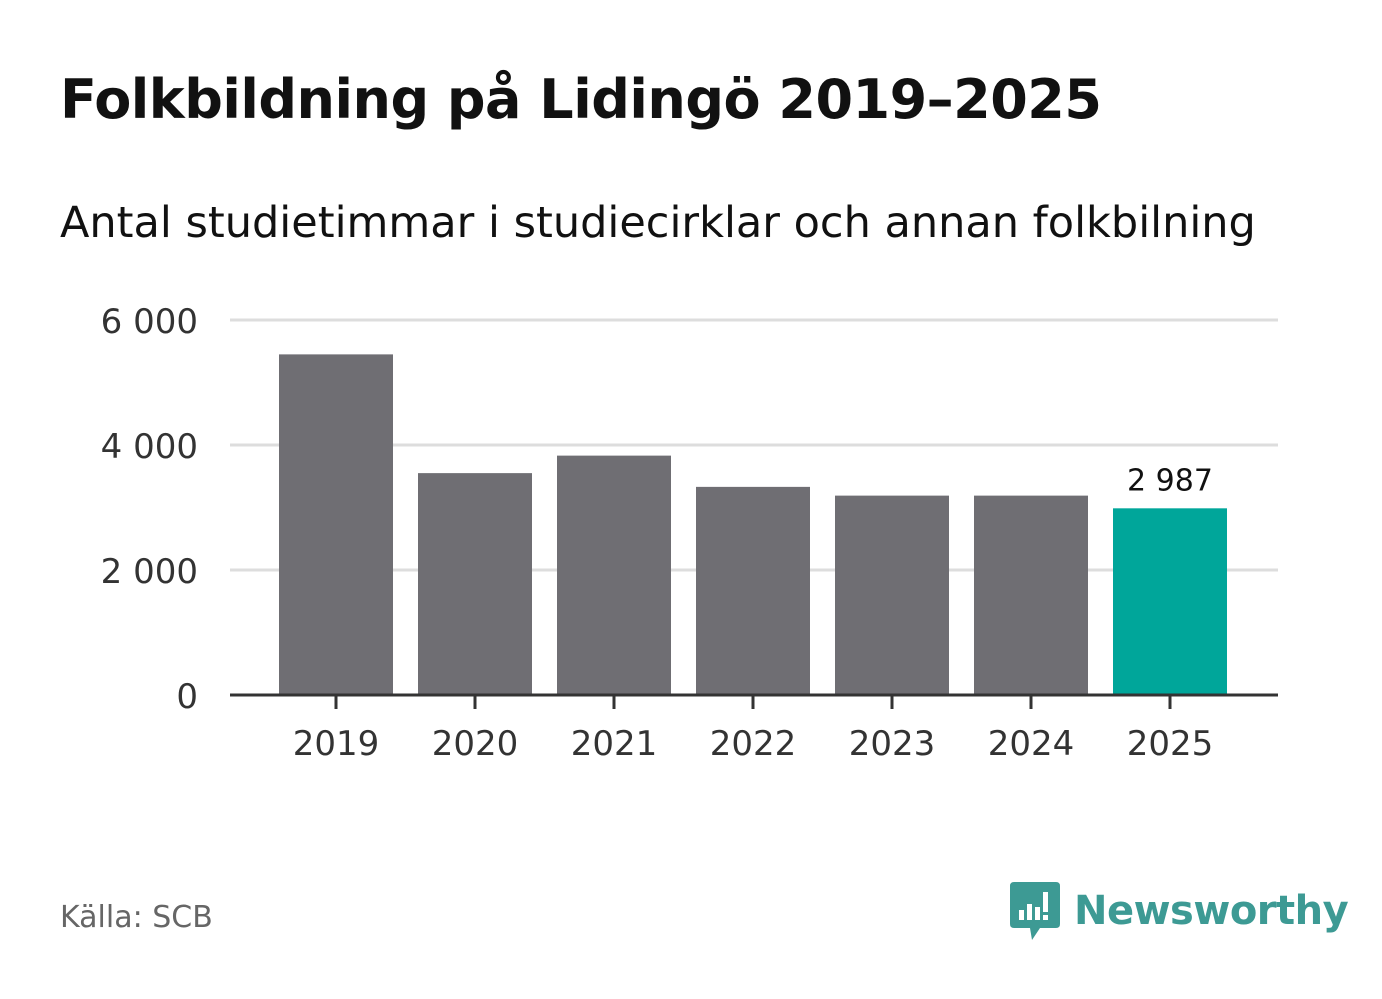 The width and height of the screenshot is (1382, 999). Describe the element at coordinates (149, 572) in the screenshot. I see `y-tick-label: 2 000` at that location.